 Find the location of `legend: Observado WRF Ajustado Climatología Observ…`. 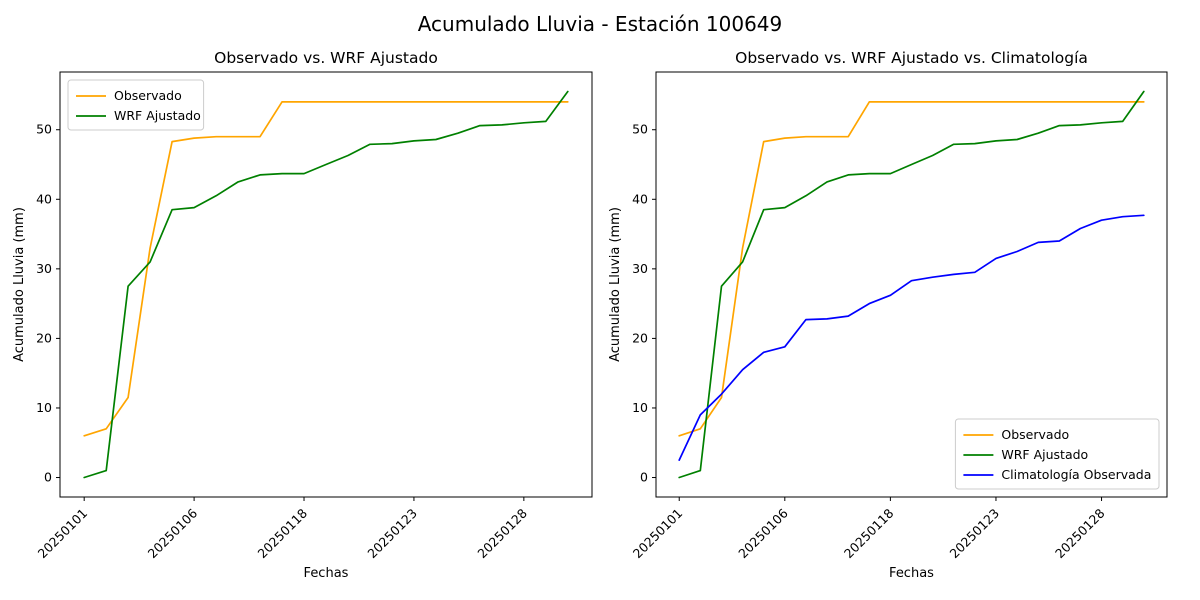

legend: Observado WRF Ajustado Climatología Observ… is located at coordinates (1057, 454).